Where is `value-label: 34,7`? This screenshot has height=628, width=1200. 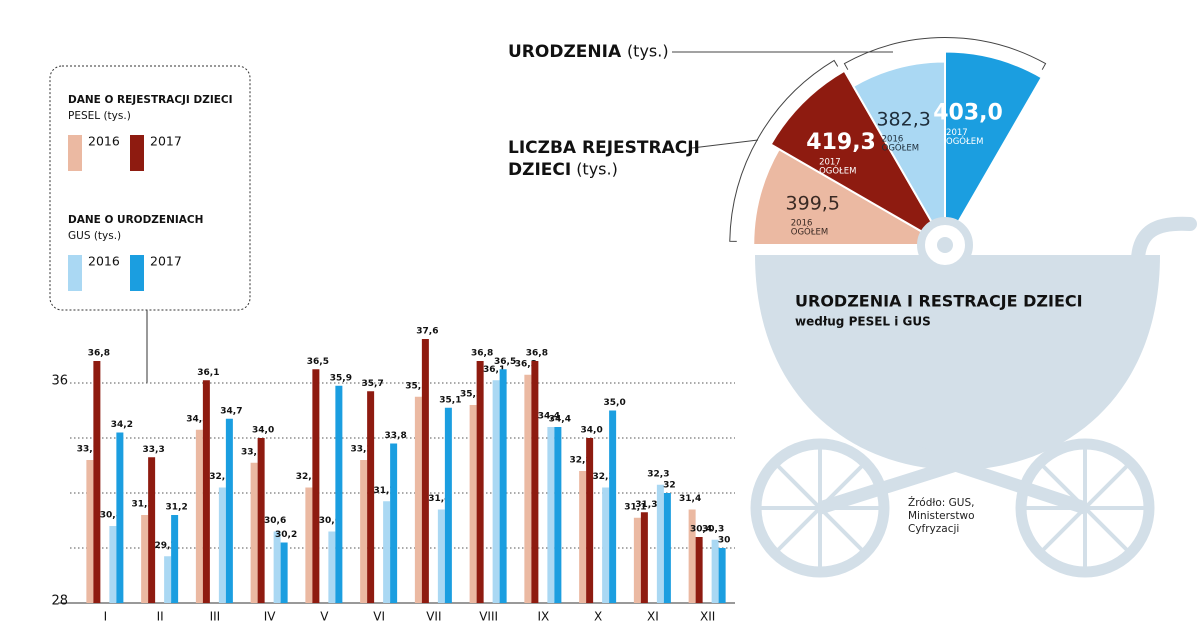
value-label: 34,7 is located at coordinates (231, 411).